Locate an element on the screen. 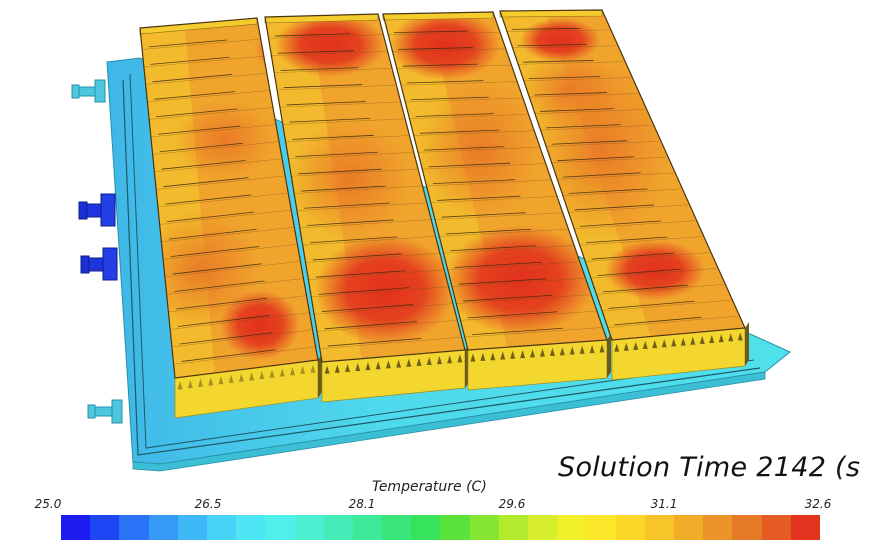  outlet-pipe-top is located at coordinates (88, 91).